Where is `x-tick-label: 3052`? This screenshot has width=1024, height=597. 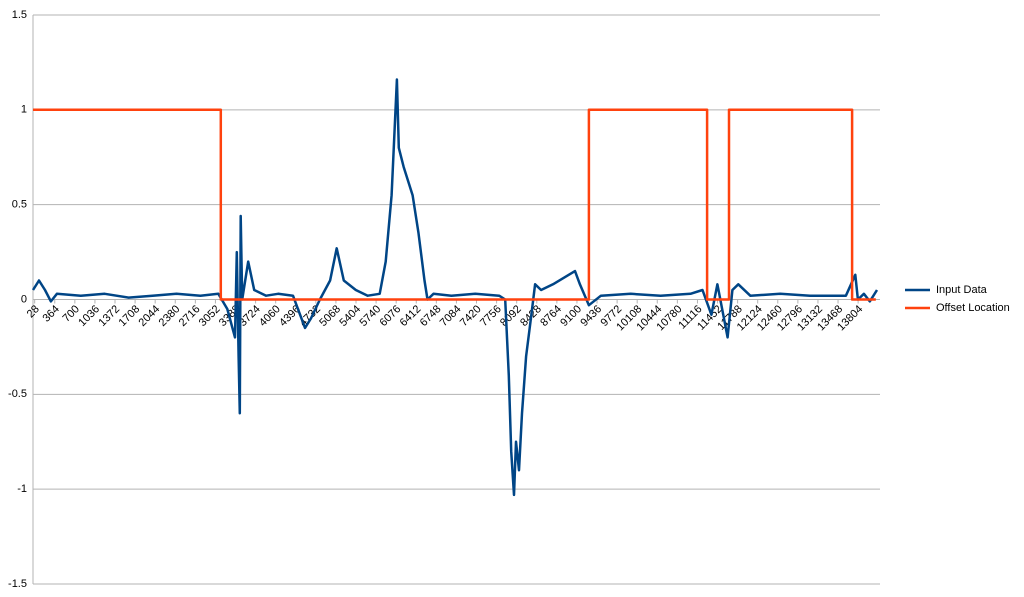 x-tick-label: 3052 is located at coordinates (210, 316).